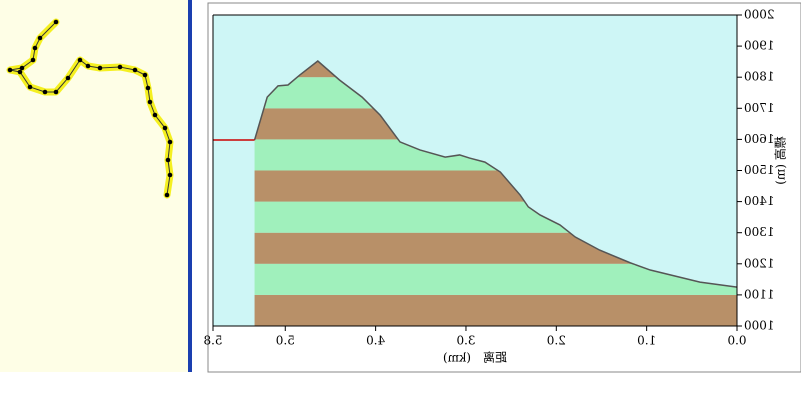 Image resolution: width=801 pixels, height=400 pixels. What do you see at coordinates (556, 341) in the screenshot?
I see `x-tick-label: 2.0` at bounding box center [556, 341].